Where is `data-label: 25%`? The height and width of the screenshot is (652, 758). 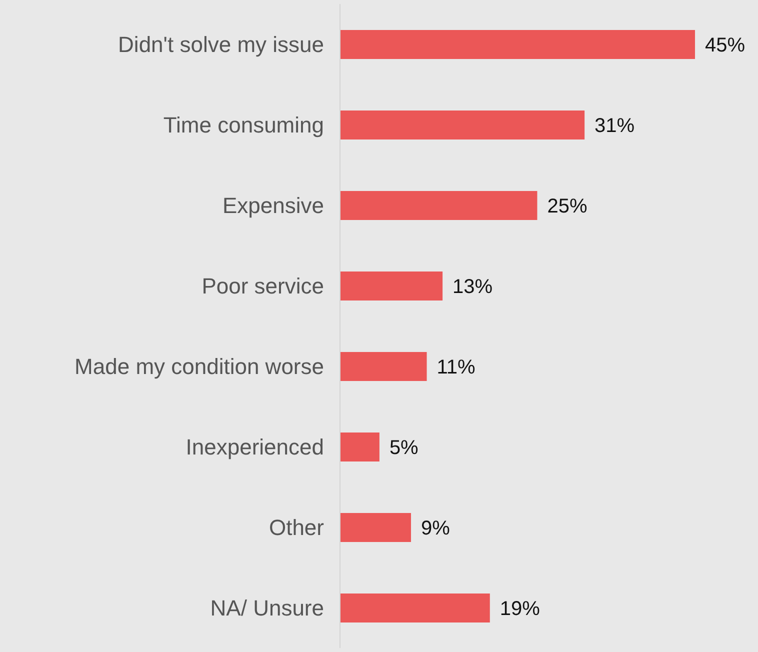
data-label: 25% is located at coordinates (567, 207).